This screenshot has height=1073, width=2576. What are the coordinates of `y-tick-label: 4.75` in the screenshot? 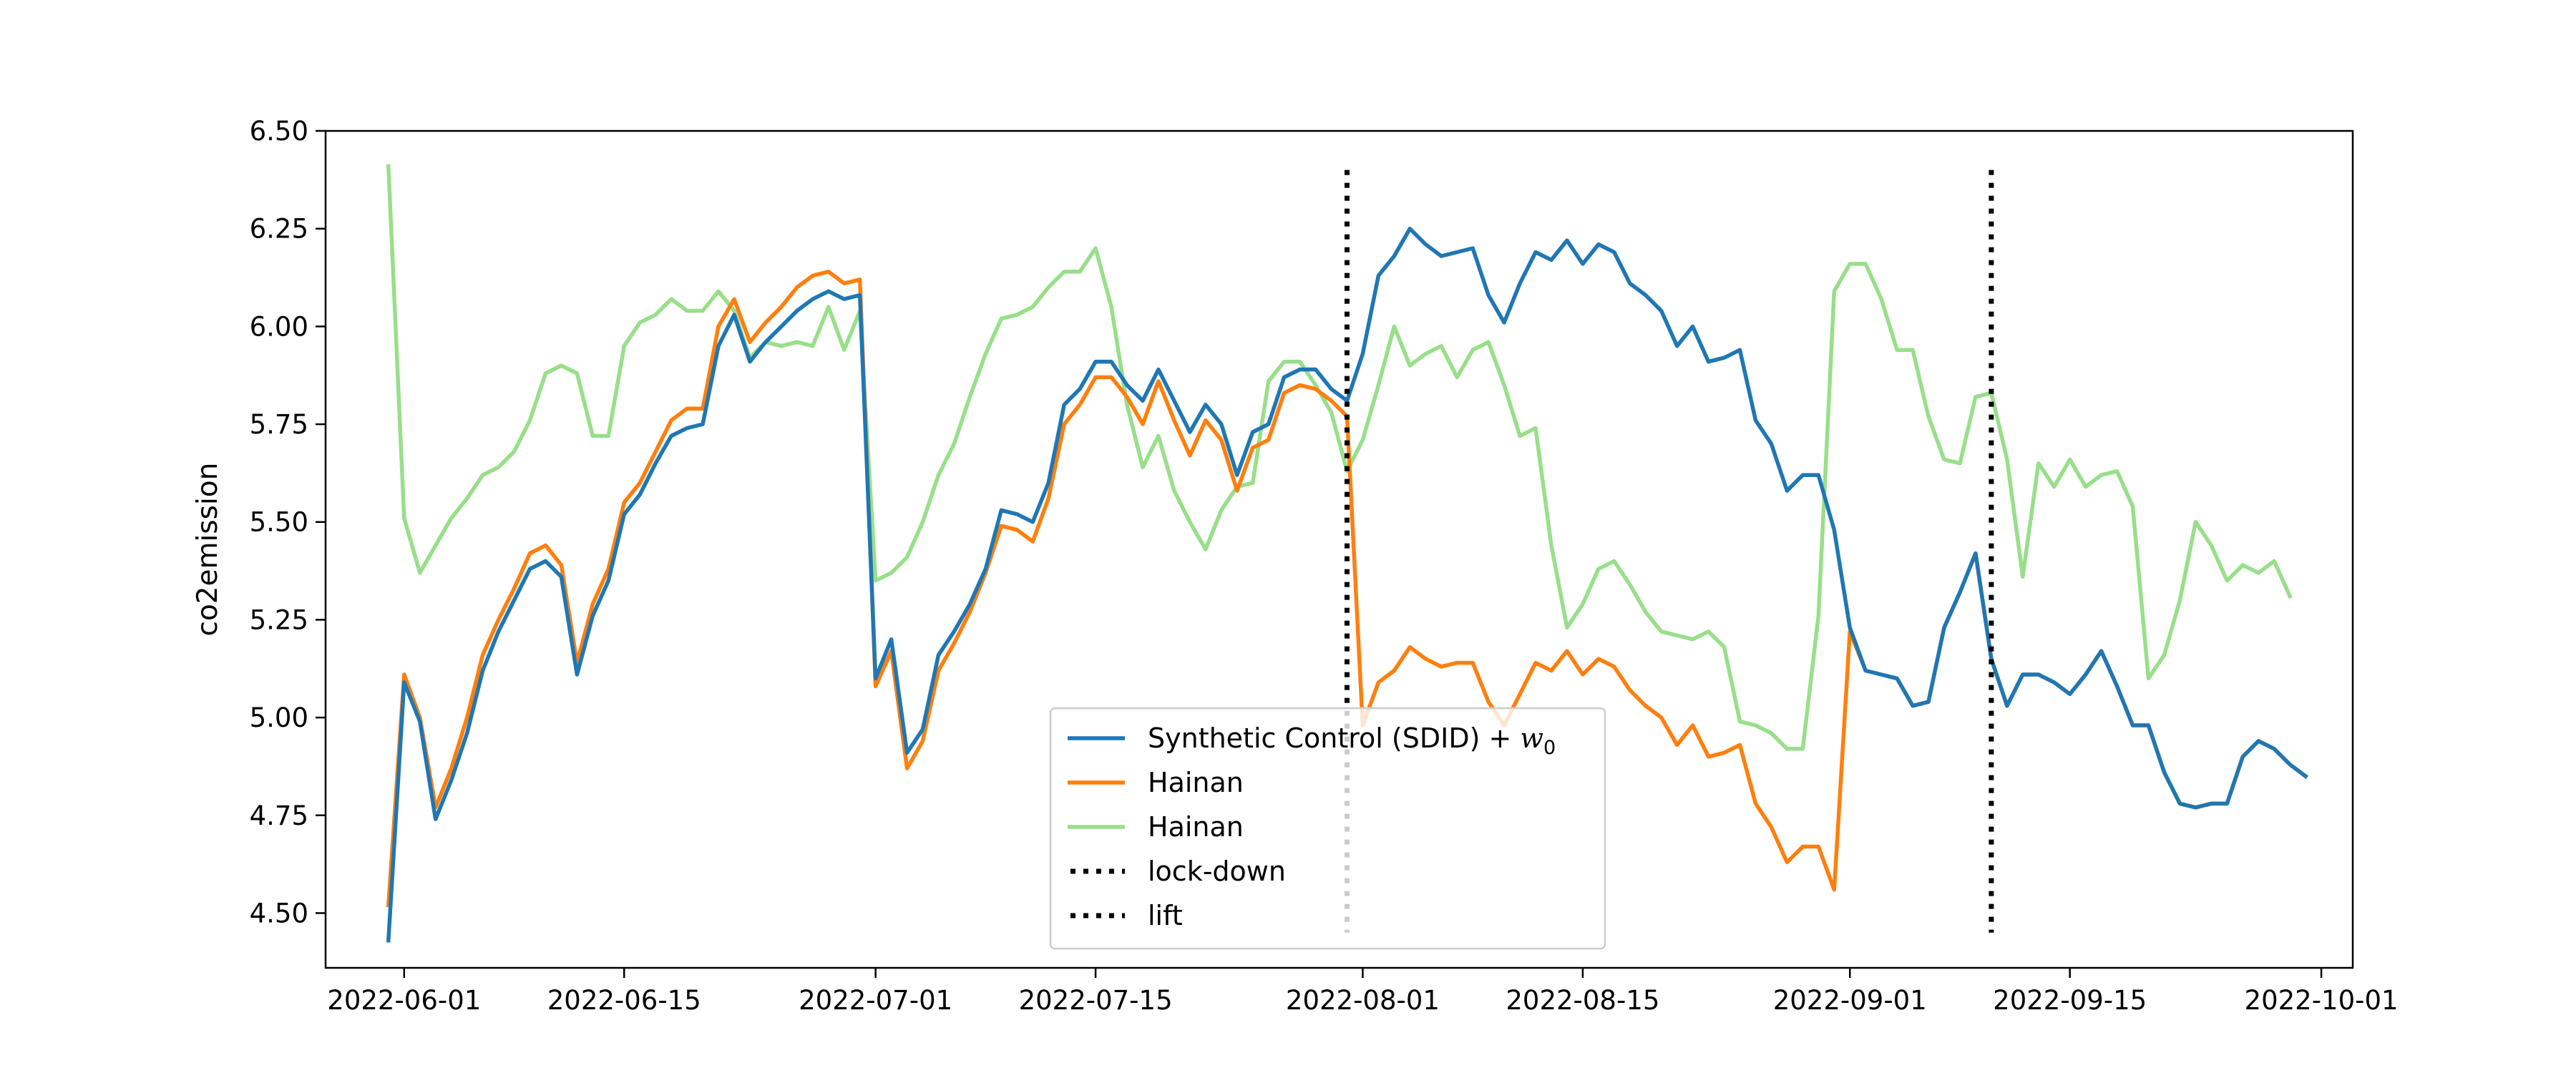 It's located at (279, 815).